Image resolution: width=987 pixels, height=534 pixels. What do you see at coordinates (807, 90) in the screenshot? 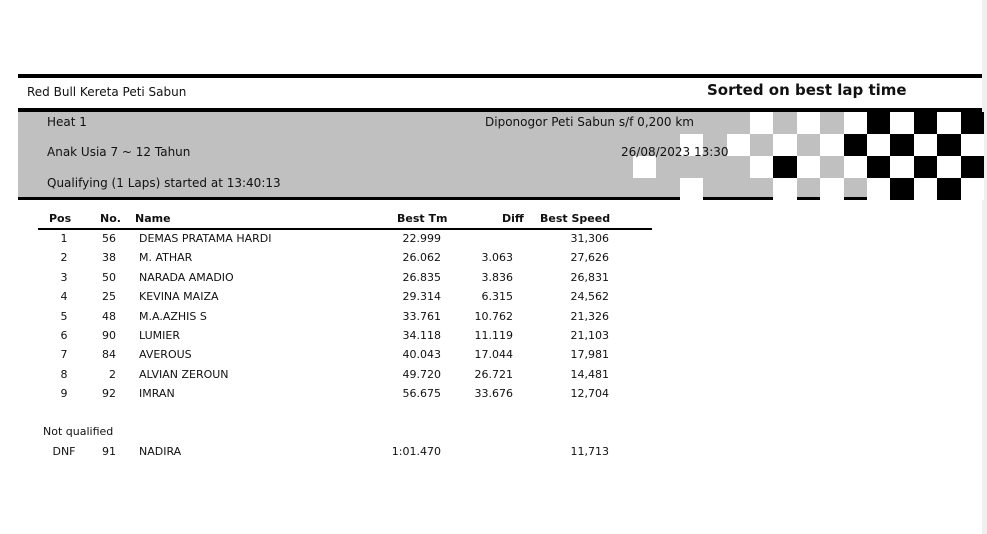
I see `sort-label: Sorted on best lap time` at bounding box center [807, 90].